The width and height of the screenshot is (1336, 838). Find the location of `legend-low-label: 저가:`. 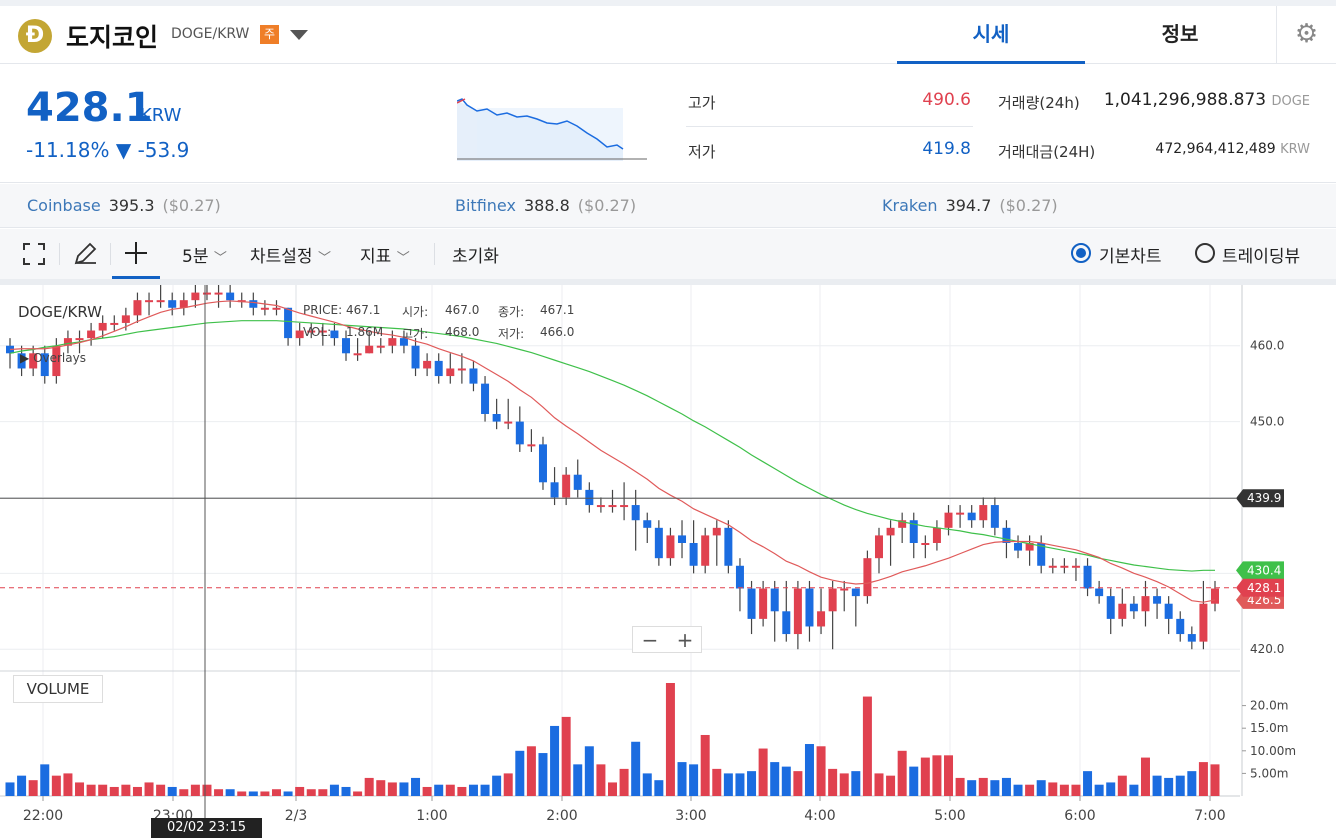

legend-low-label: 저가: is located at coordinates (511, 334).